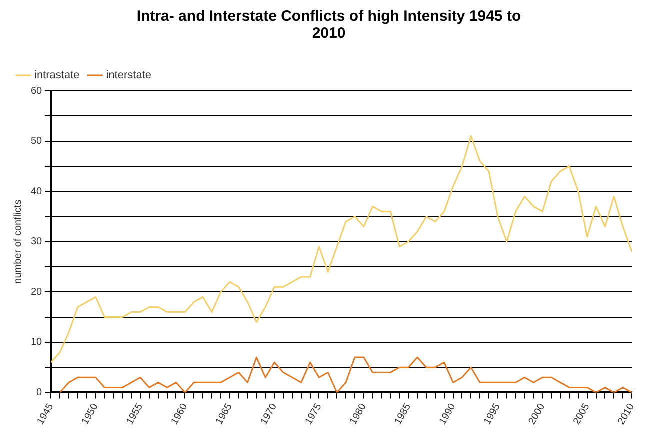  Describe the element at coordinates (57, 76) in the screenshot. I see `legend-label: intrastate` at that location.